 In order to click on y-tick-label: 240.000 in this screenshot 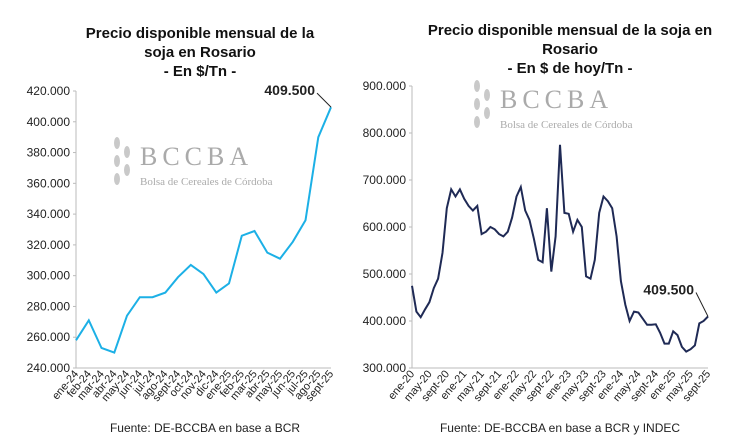, I will do `click(49, 368)`.